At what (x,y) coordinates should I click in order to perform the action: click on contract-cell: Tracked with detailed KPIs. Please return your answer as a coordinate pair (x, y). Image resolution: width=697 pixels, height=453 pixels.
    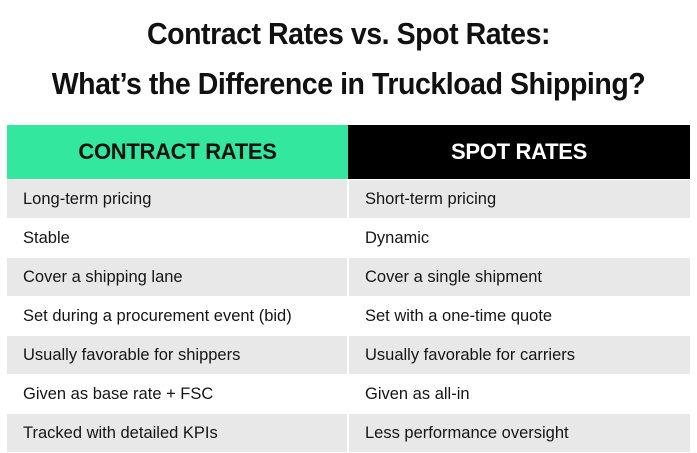
    Looking at the image, I should click on (177, 432).